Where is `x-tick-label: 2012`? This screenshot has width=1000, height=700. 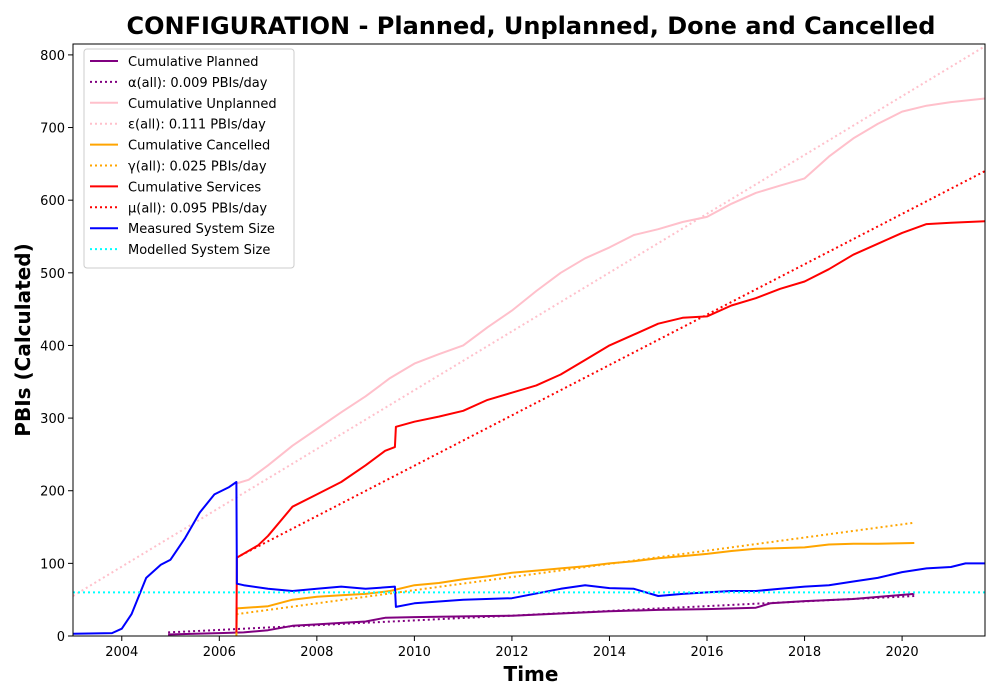 x-tick-label: 2012 is located at coordinates (511, 652).